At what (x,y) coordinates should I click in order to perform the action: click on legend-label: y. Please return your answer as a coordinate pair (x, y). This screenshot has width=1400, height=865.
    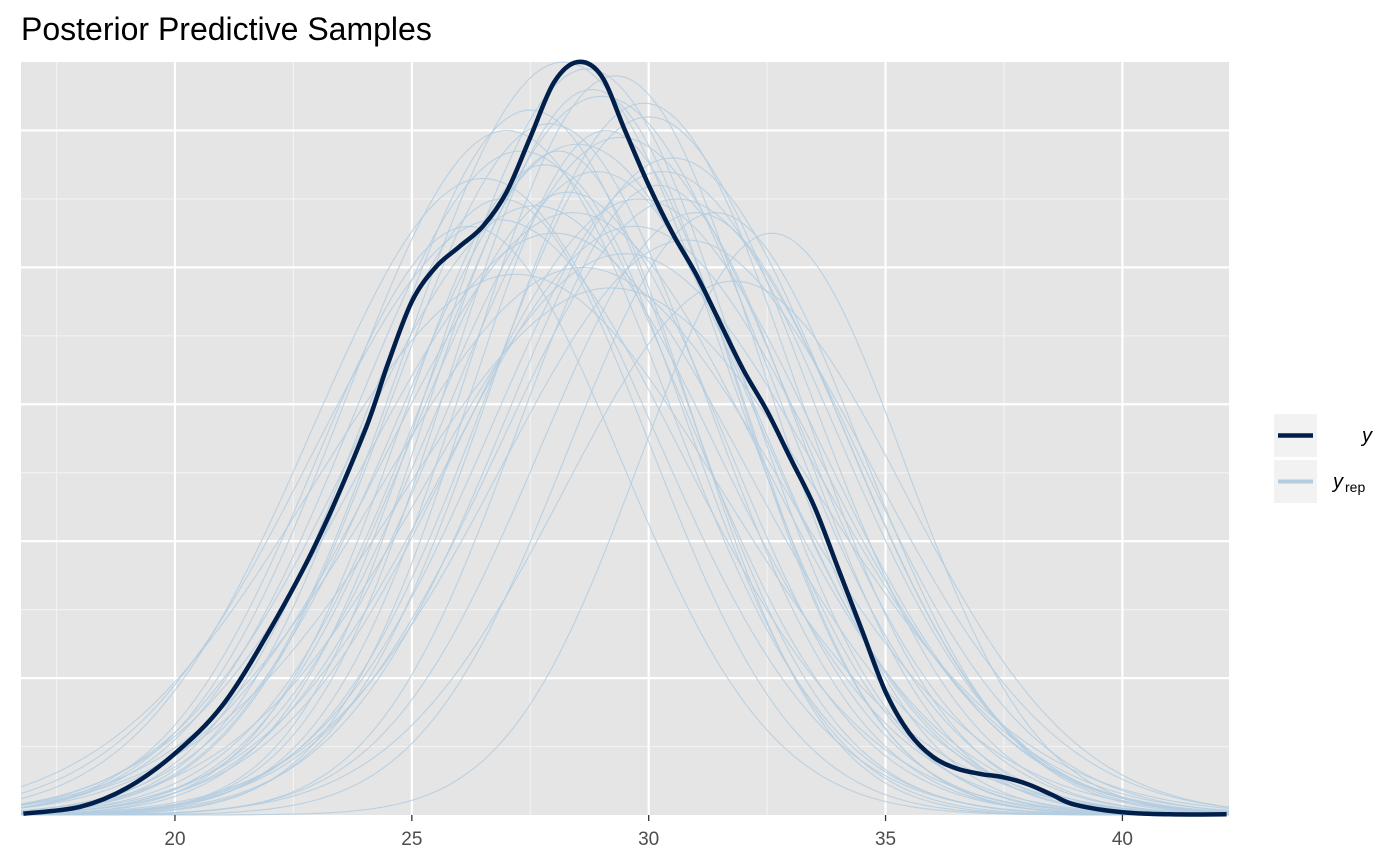
    Looking at the image, I should click on (1366, 436).